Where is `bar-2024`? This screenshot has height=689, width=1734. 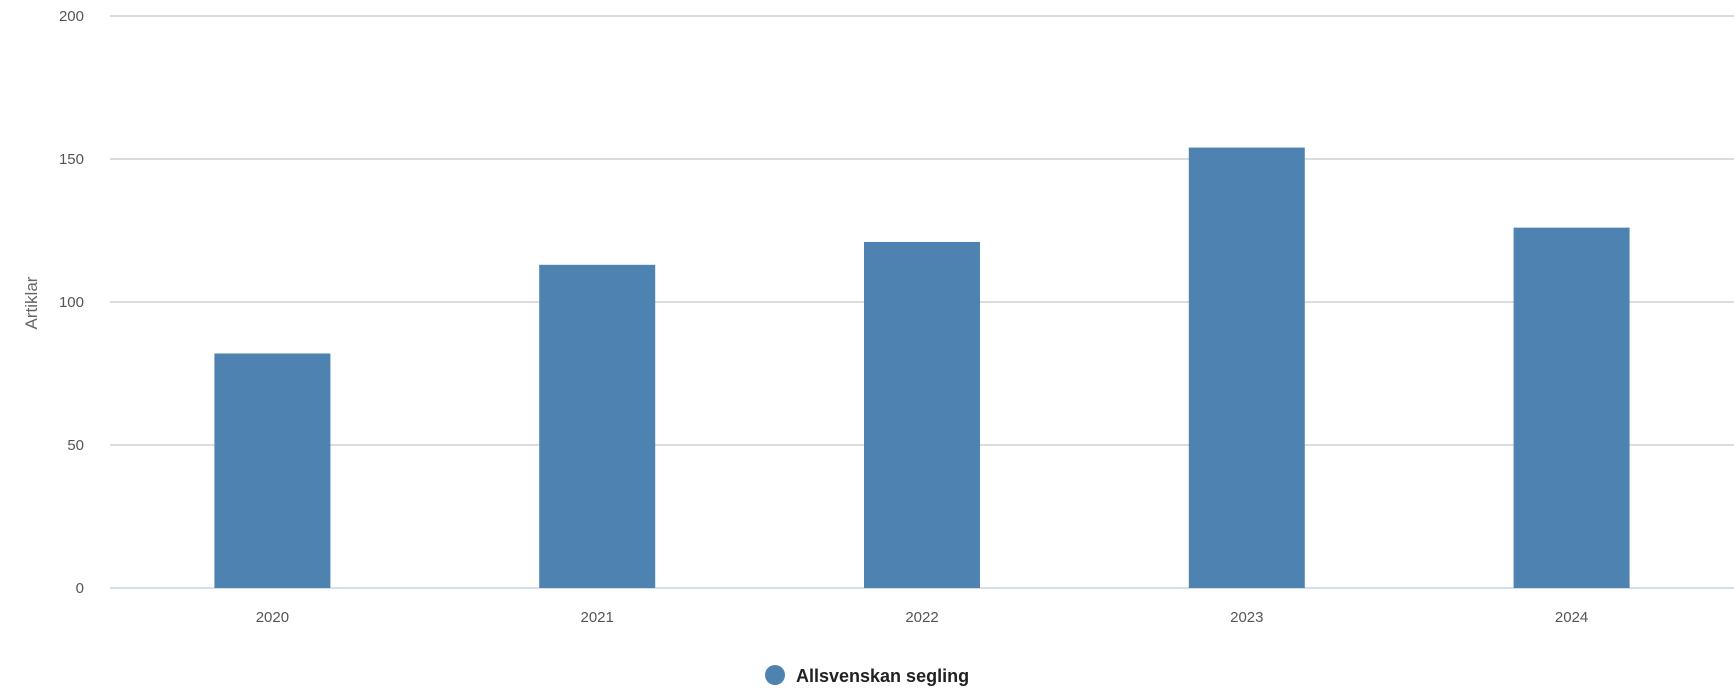 bar-2024 is located at coordinates (1571, 407).